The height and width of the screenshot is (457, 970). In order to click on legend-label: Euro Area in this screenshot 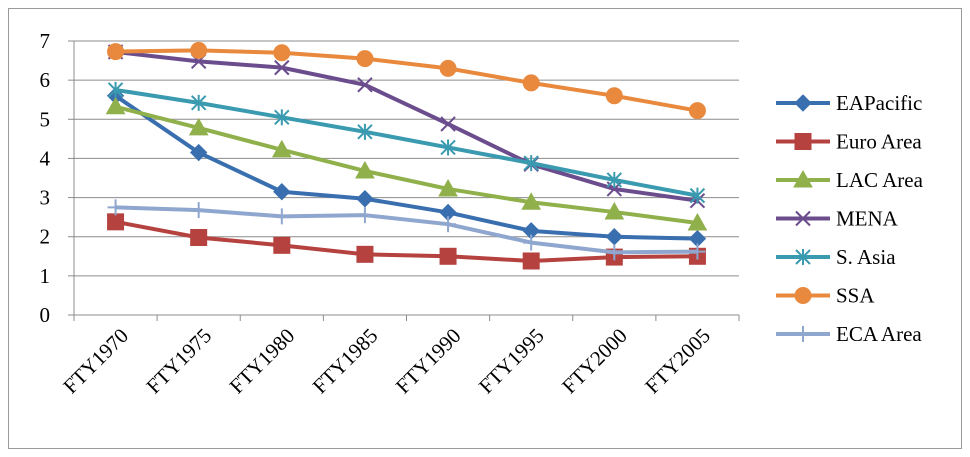, I will do `click(879, 142)`.